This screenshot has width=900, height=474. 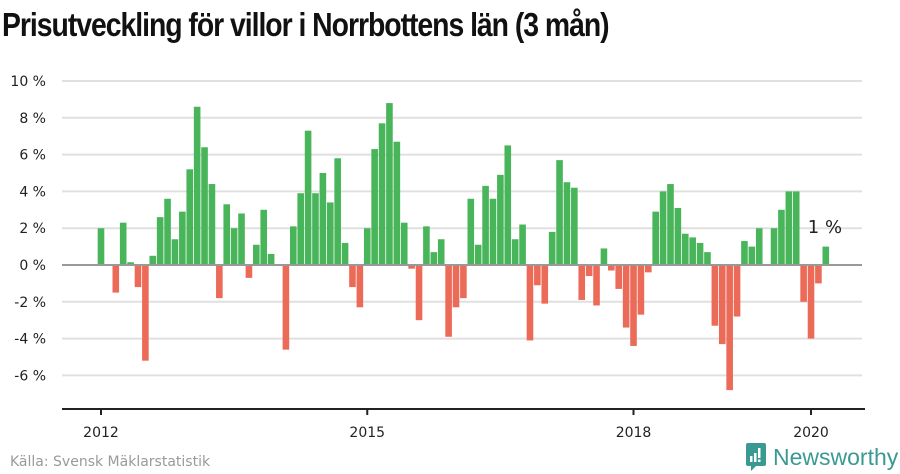 I want to click on x-tick-label: 2018, so click(x=634, y=433).